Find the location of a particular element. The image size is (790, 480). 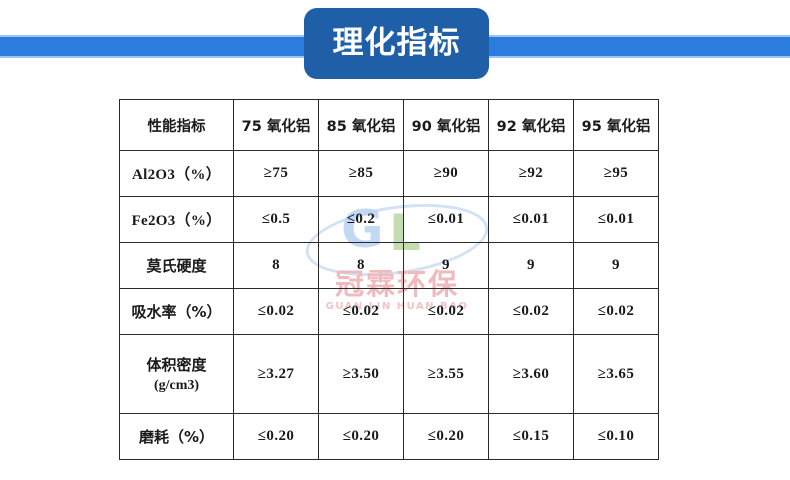

title-badge: 理化指标 is located at coordinates (396, 43).